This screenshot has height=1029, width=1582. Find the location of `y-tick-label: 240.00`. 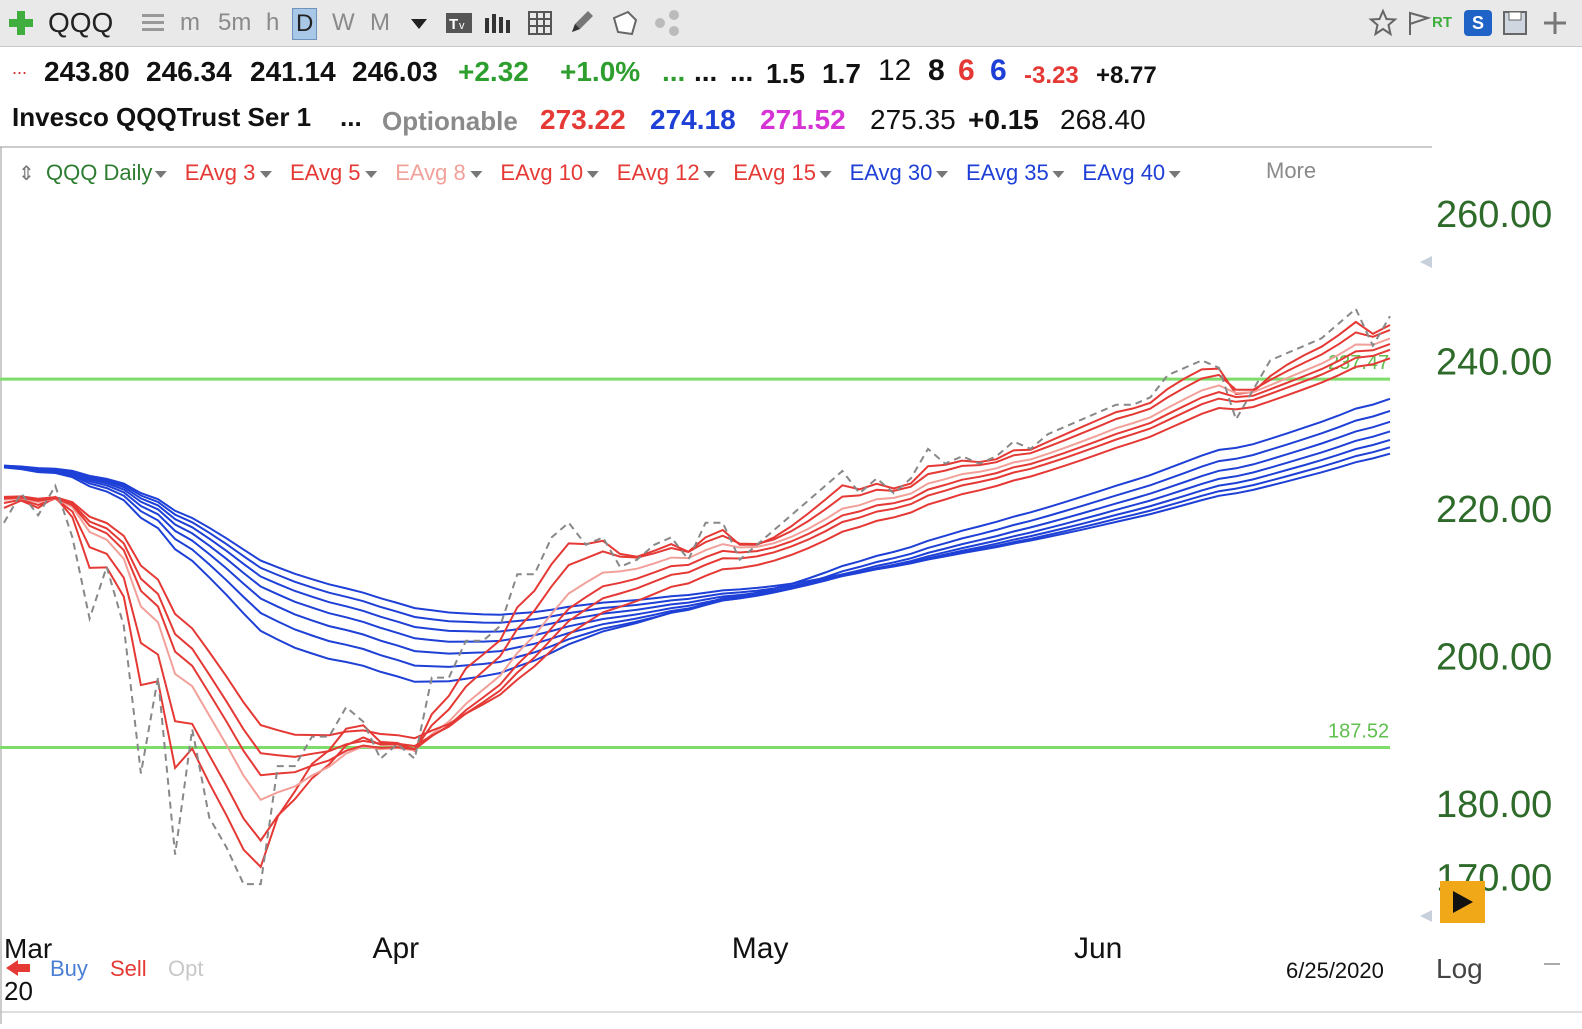

y-tick-label: 240.00 is located at coordinates (1494, 362).